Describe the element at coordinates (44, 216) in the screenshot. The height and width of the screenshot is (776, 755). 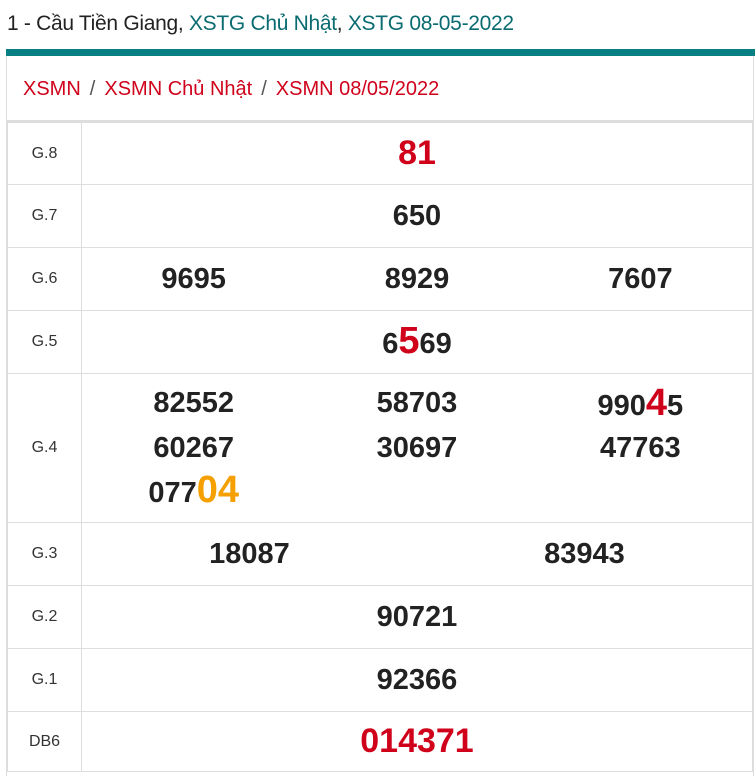
I see `prize-label: G.7` at that location.